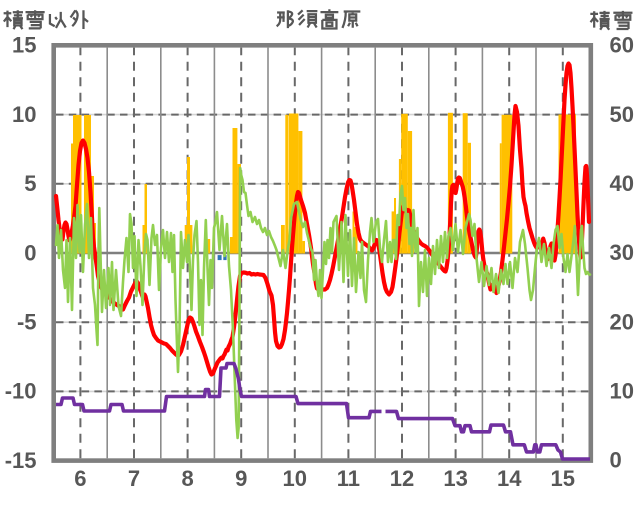  I want to click on svg-text: 30, so click(622, 252).